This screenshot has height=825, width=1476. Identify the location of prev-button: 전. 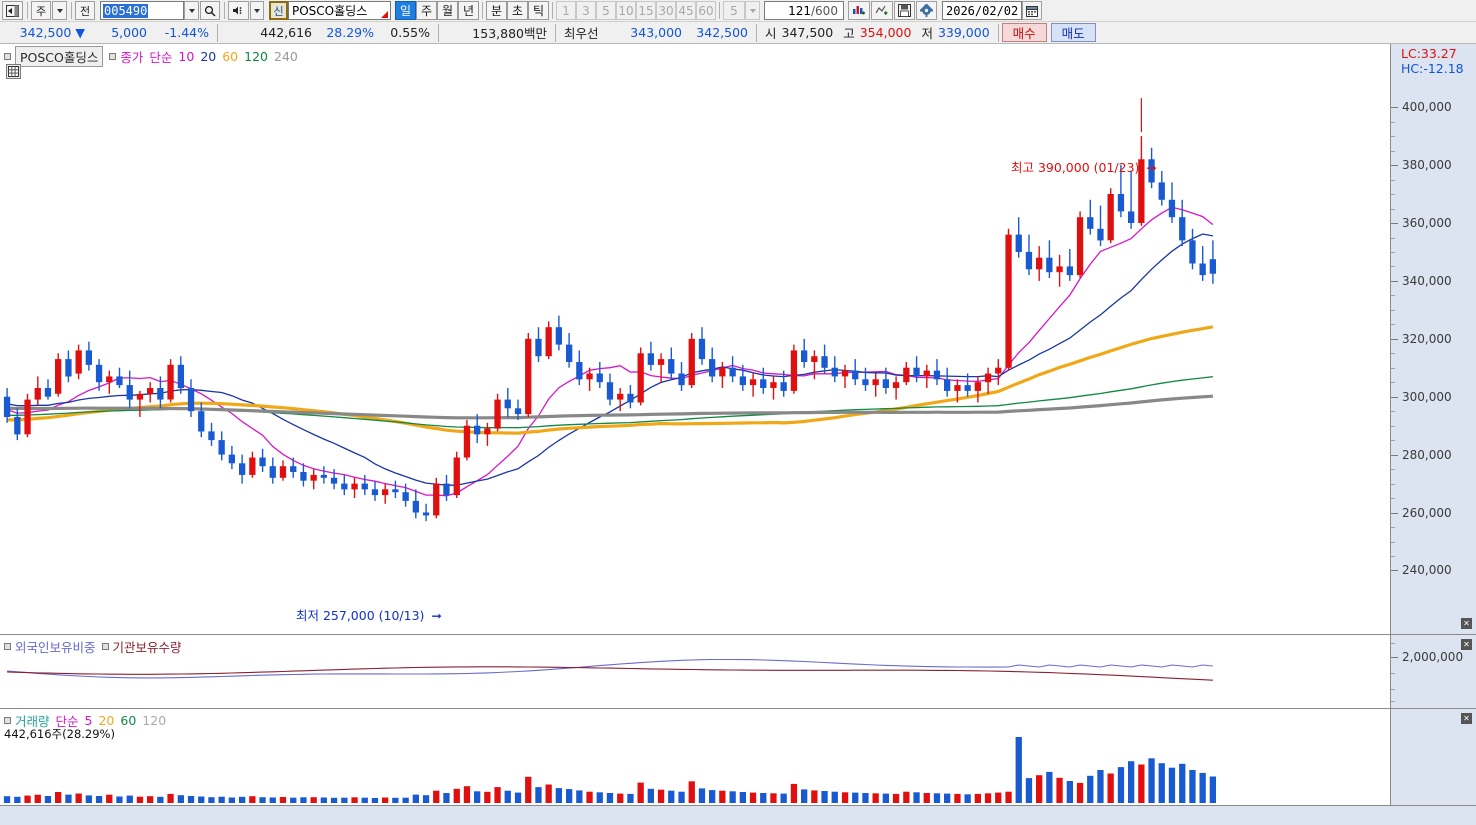
(85, 10).